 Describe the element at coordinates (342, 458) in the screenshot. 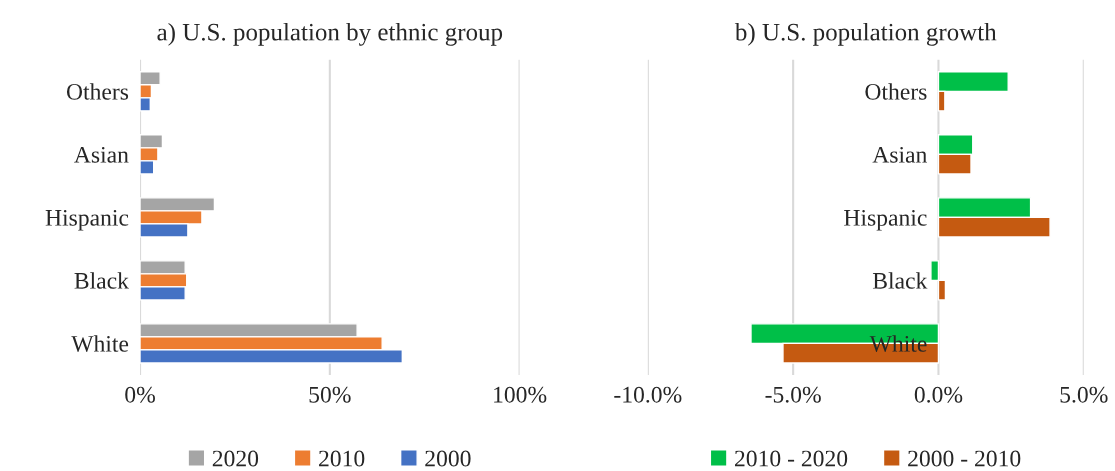

I see `legend-label: 2010` at that location.